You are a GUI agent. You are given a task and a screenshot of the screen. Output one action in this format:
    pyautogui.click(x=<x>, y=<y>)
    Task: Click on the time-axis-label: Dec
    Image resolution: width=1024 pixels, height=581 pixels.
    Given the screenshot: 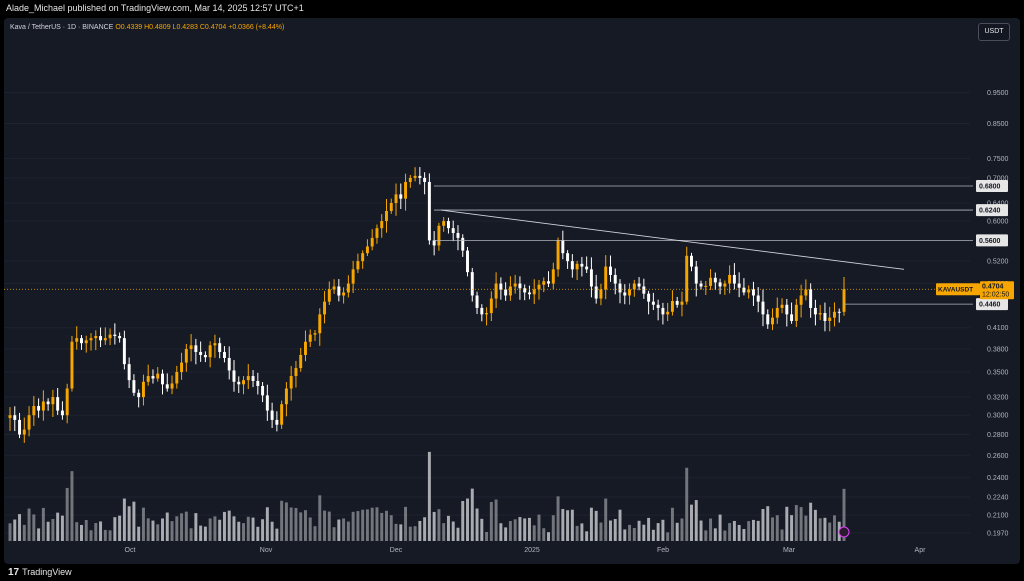 What is the action you would take?
    pyautogui.click(x=396, y=550)
    